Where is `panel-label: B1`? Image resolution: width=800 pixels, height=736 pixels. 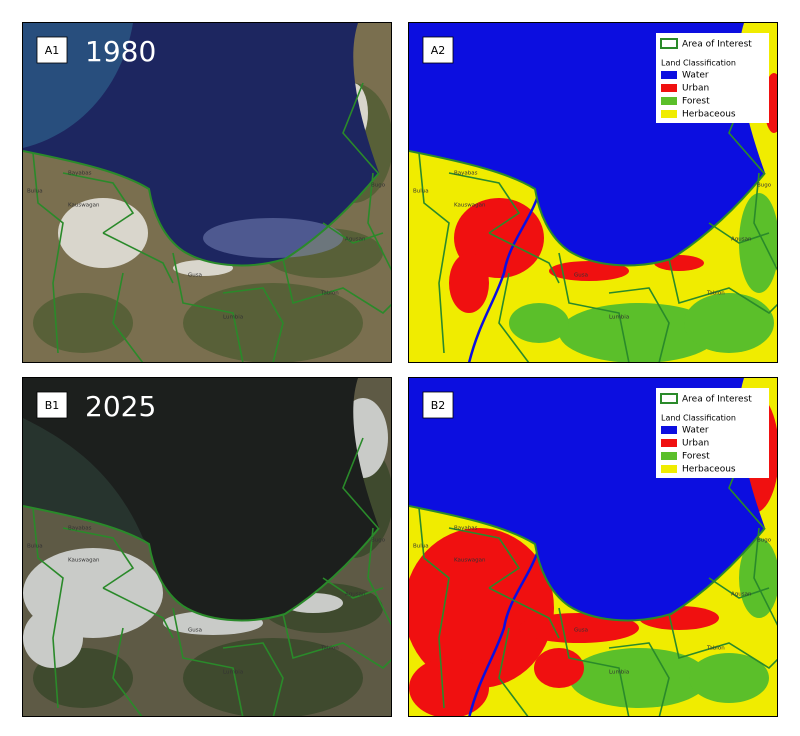 panel-label: B1 is located at coordinates (52, 405).